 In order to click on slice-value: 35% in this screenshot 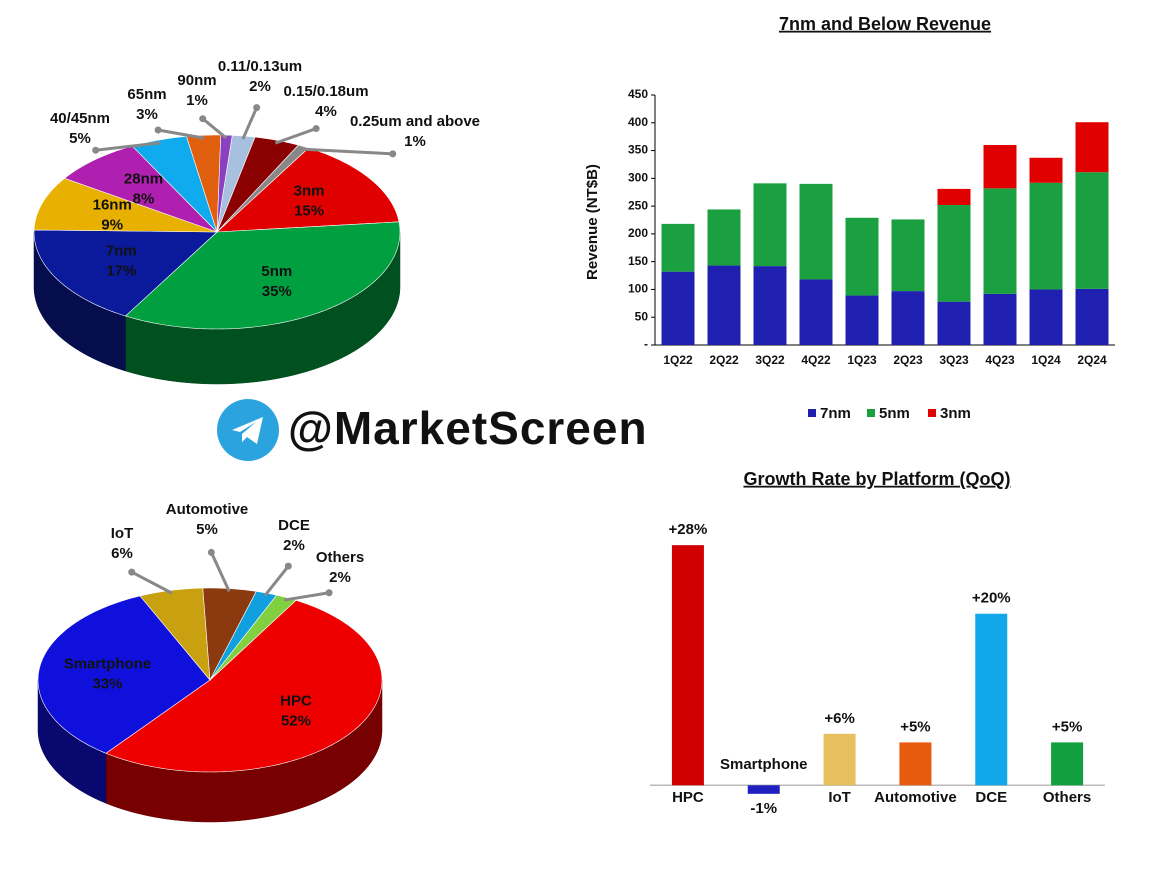, I will do `click(277, 291)`.